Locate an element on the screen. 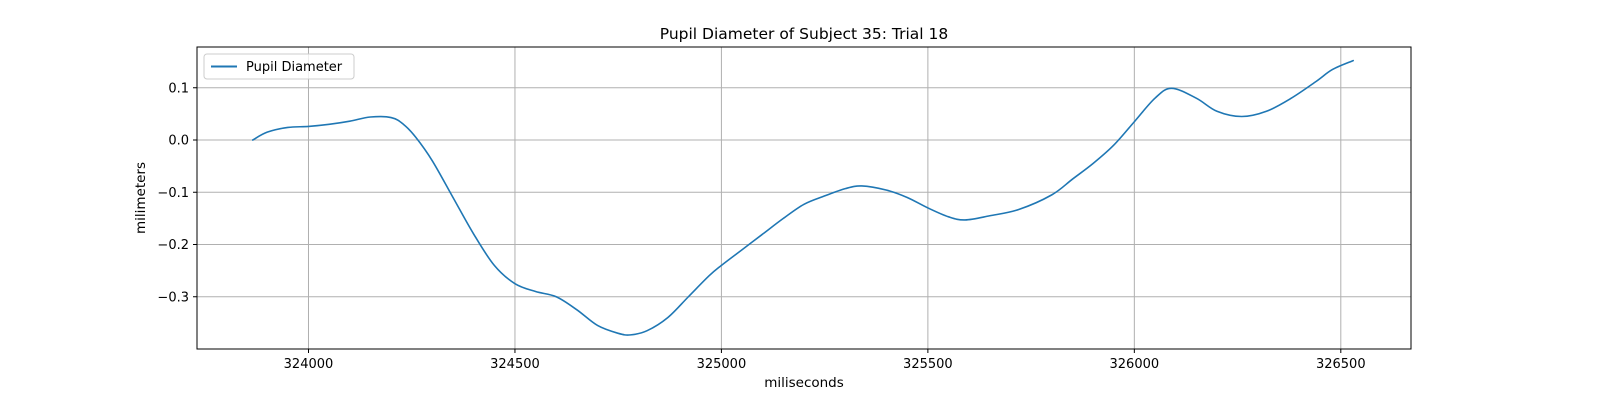  x-tick-label: 325500 is located at coordinates (928, 364).